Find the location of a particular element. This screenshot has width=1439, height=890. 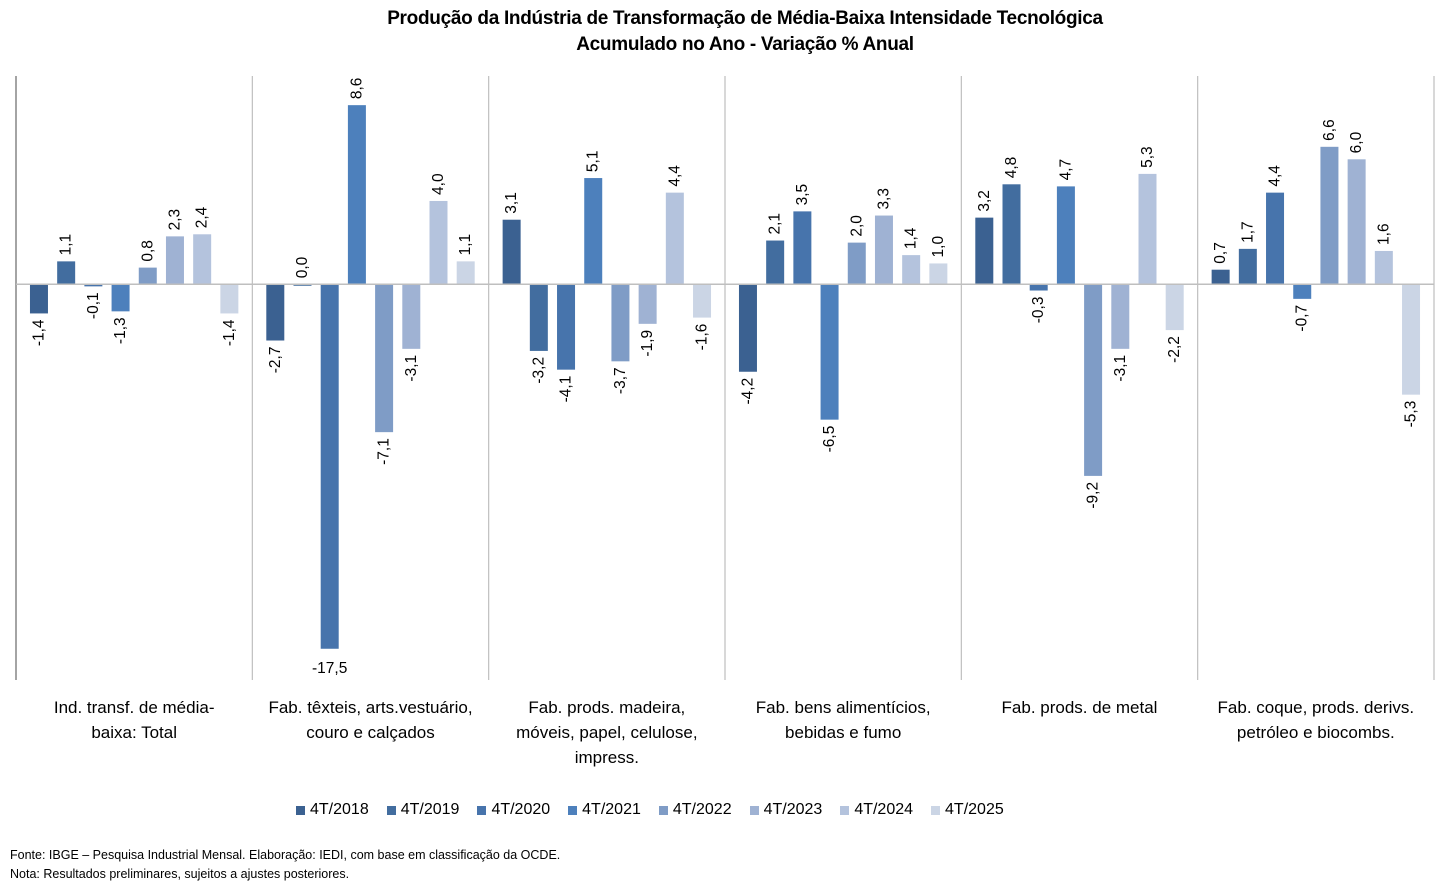

category-label-line: Fab. bens alimentícios, is located at coordinates (843, 707).